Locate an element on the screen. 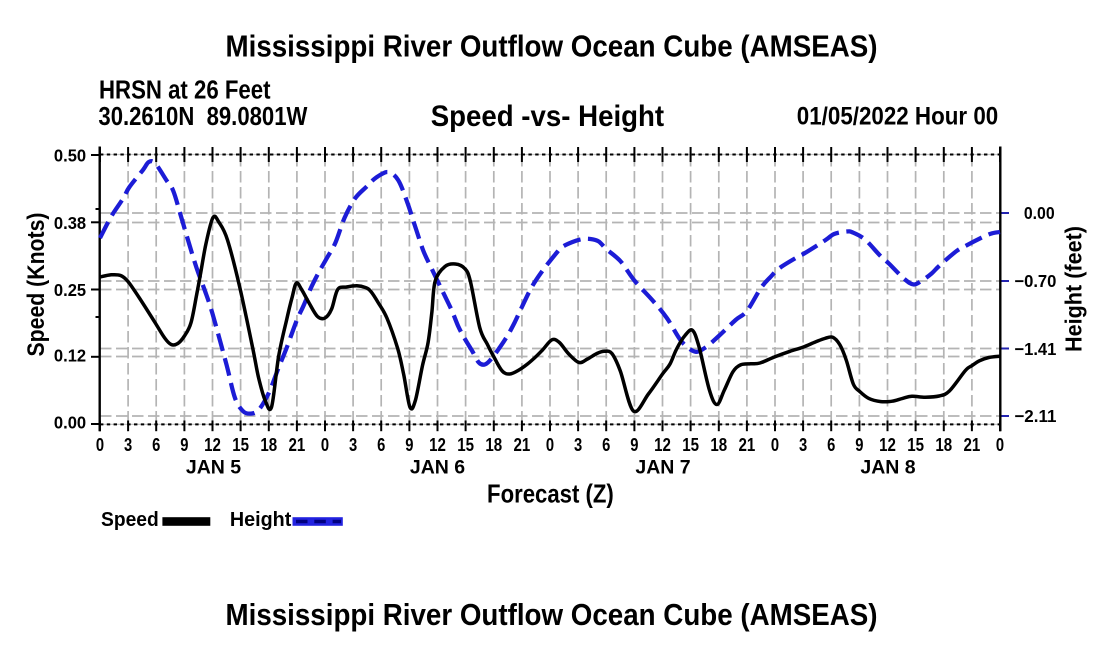 The width and height of the screenshot is (1100, 650). svg-text: 0.50 is located at coordinates (70, 156).